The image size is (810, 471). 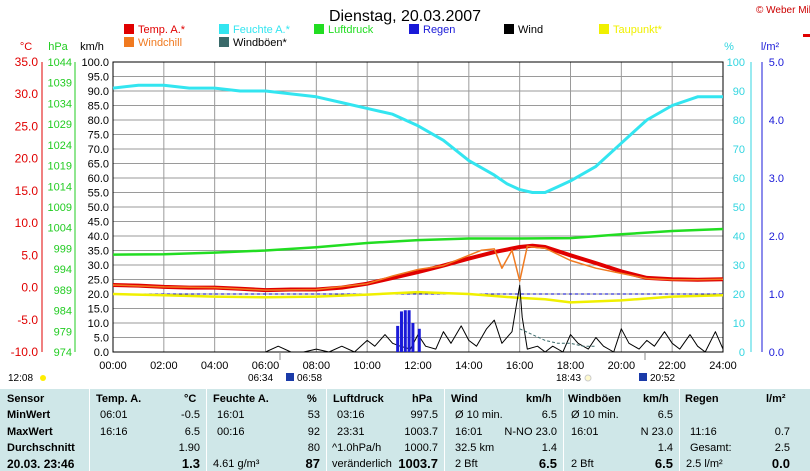 I want to click on legend-label: Temp. A.*, so click(x=162, y=30).